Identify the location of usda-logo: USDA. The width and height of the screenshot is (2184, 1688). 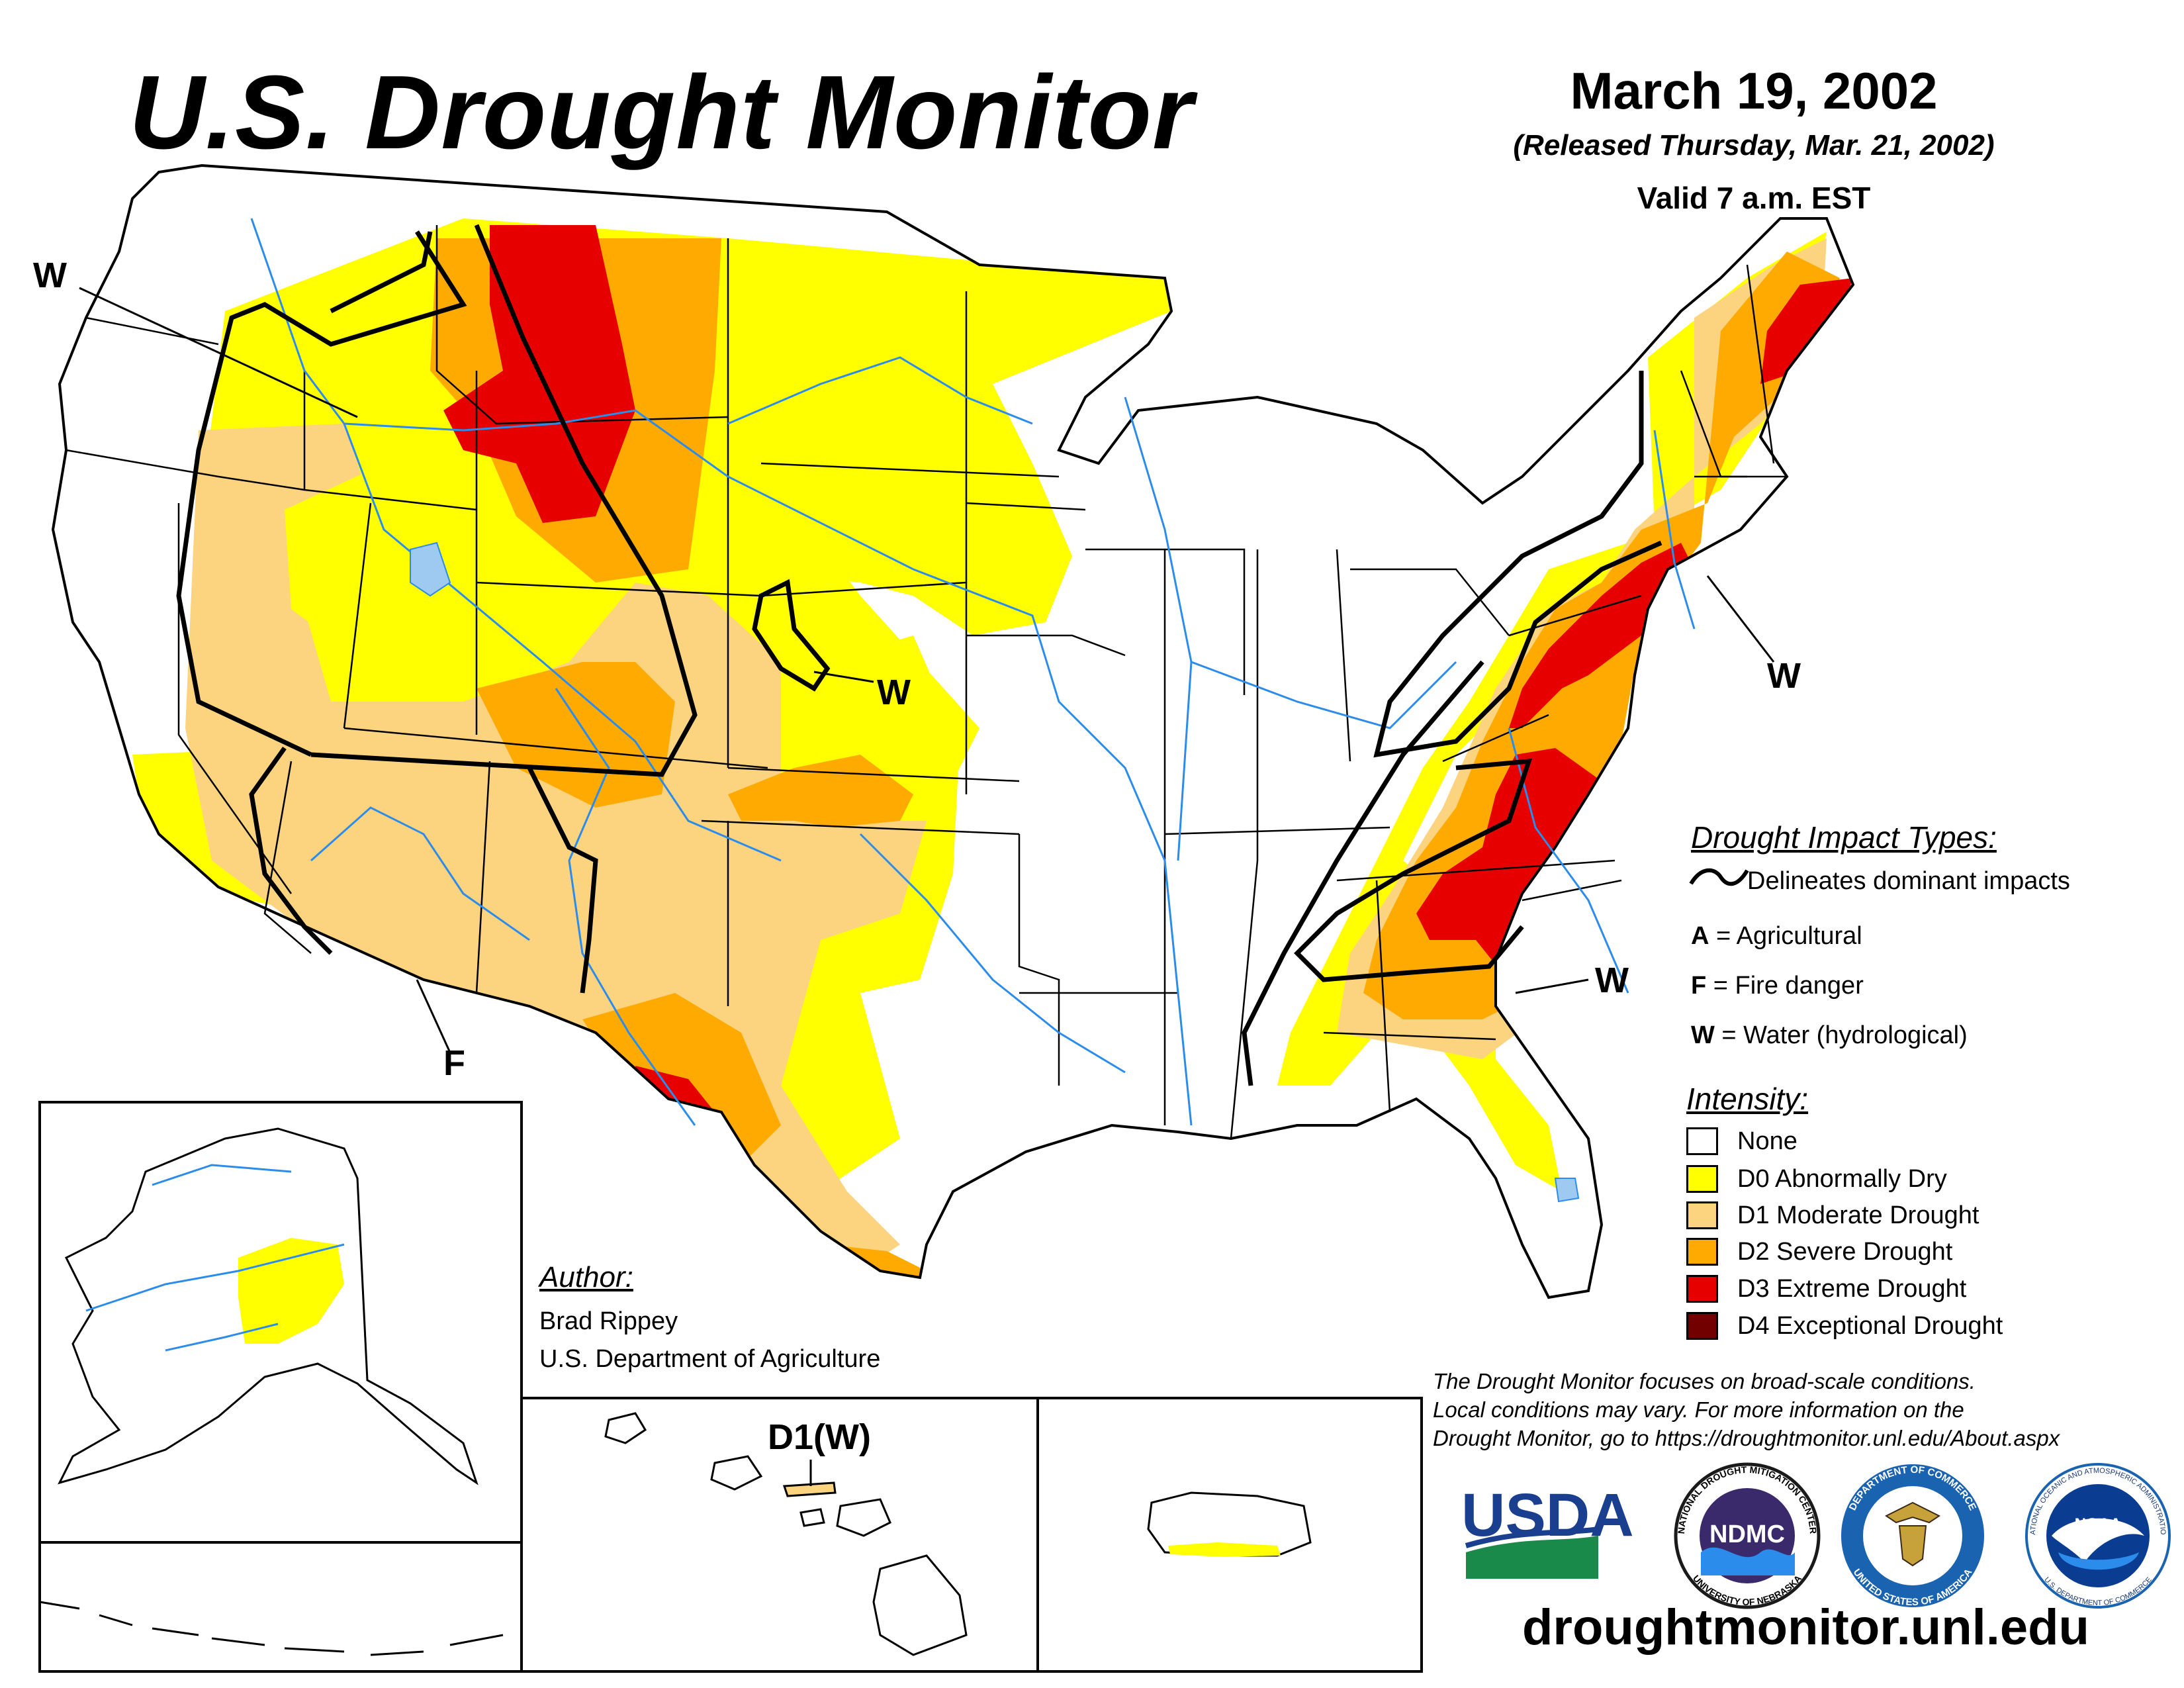
(1547, 1530).